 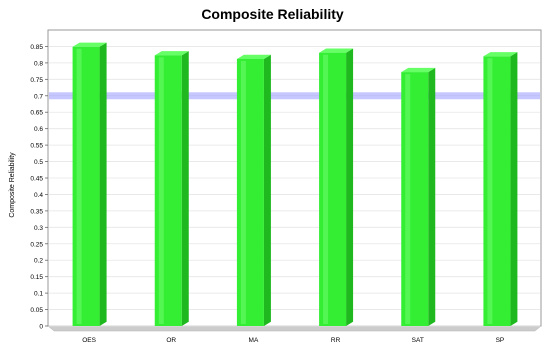 I want to click on y-tick-label: 0.45, so click(x=36, y=179).